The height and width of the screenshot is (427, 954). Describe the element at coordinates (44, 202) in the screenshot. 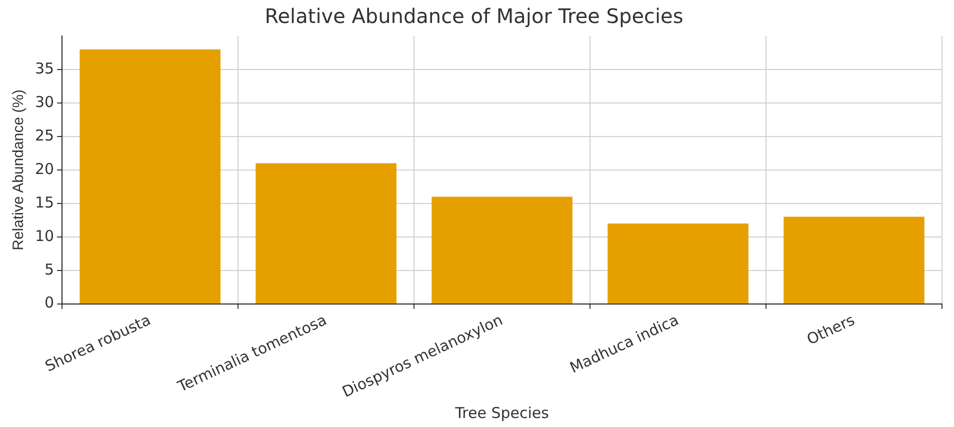

I see `y-tick-label: 15` at that location.